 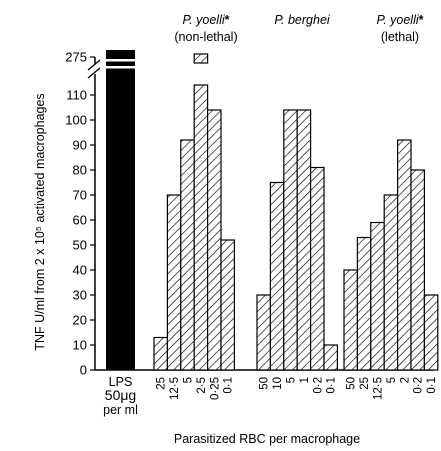 What do you see at coordinates (80, 245) in the screenshot?
I see `y-tick-label: 50` at bounding box center [80, 245].